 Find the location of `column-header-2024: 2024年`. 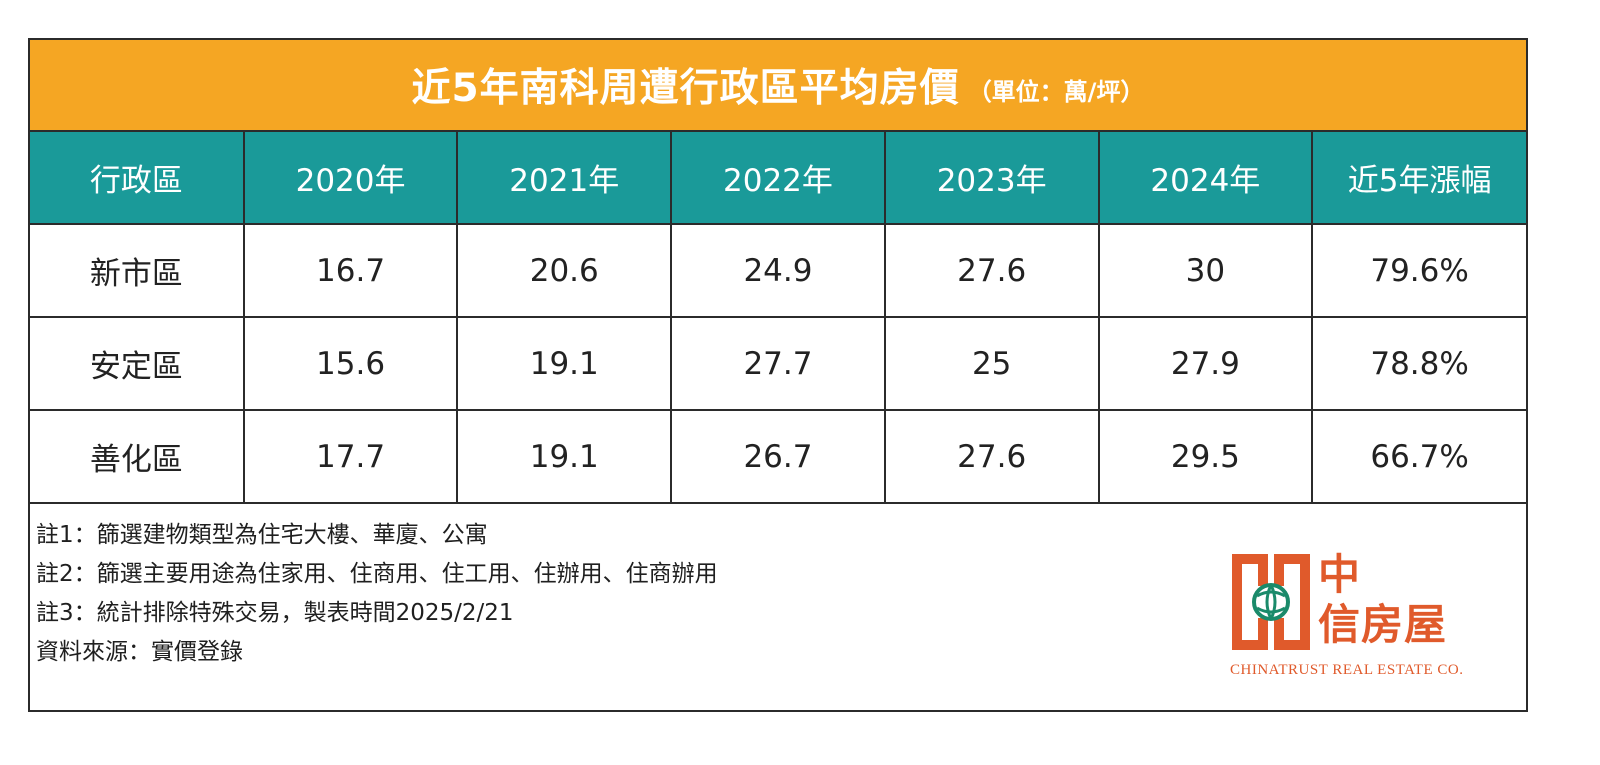

column-header-2024: 2024年 is located at coordinates (1205, 178).